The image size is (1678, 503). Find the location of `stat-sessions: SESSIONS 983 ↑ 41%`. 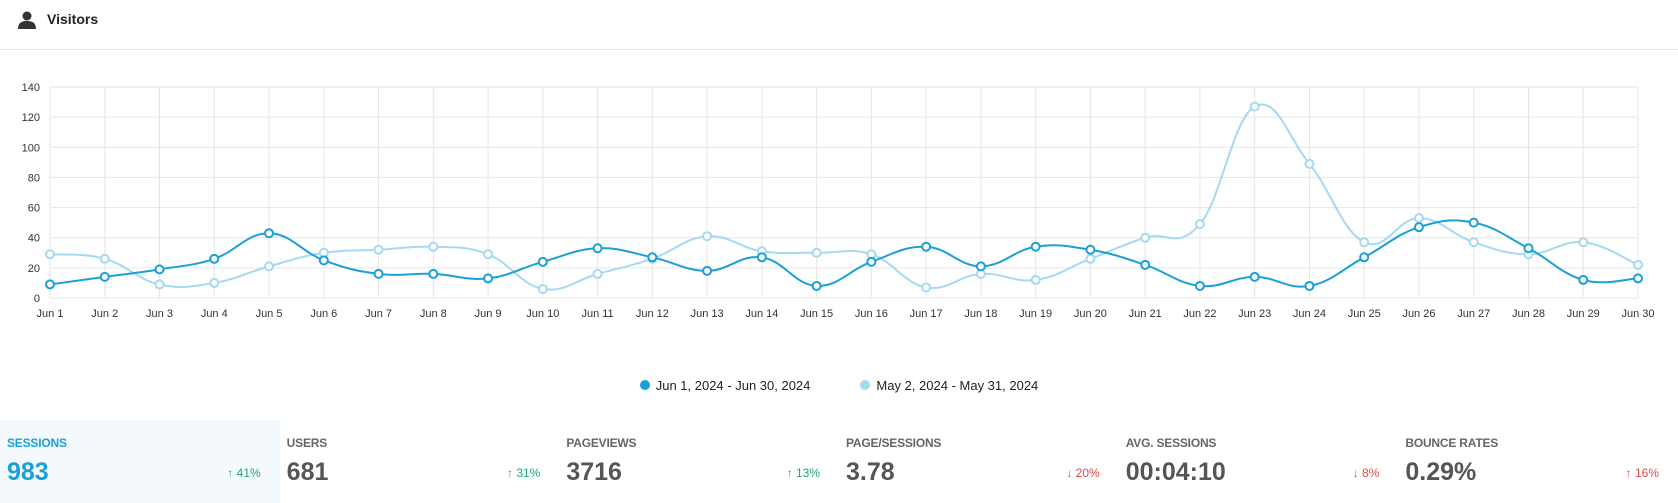

stat-sessions: SESSIONS 983 ↑ 41% is located at coordinates (140, 461).